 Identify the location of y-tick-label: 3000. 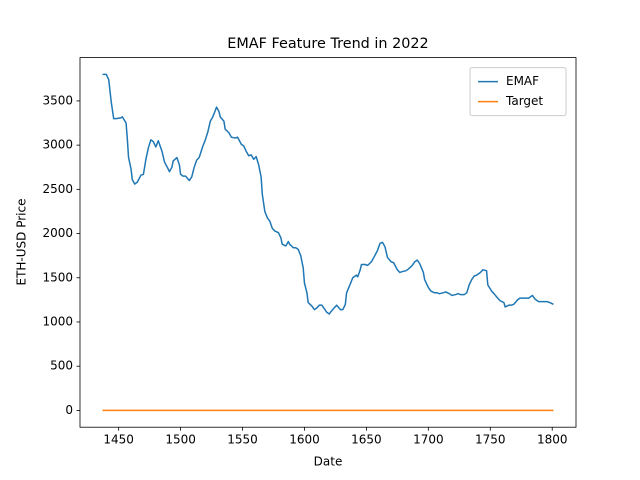
(57, 145).